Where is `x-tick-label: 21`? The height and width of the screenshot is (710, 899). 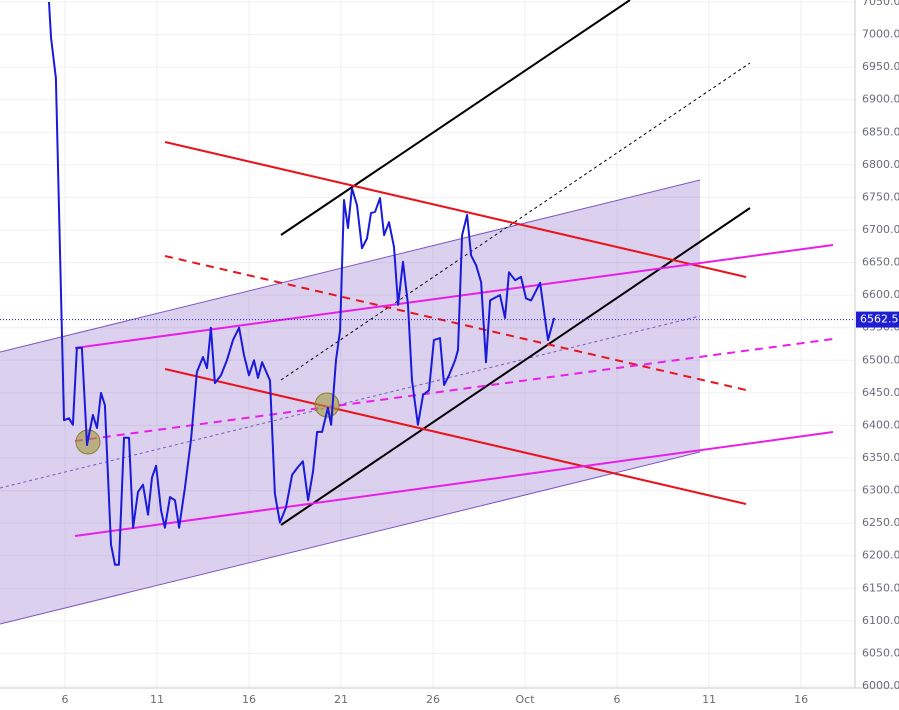 x-tick-label: 21 is located at coordinates (341, 699).